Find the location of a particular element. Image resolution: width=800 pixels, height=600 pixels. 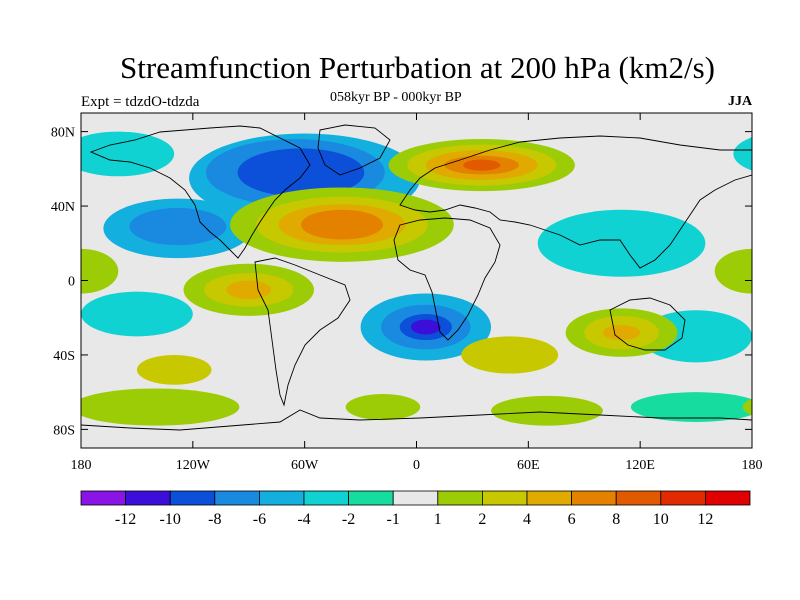

experiment-label: Expt = tdzdO-tdzda is located at coordinates (140, 102).